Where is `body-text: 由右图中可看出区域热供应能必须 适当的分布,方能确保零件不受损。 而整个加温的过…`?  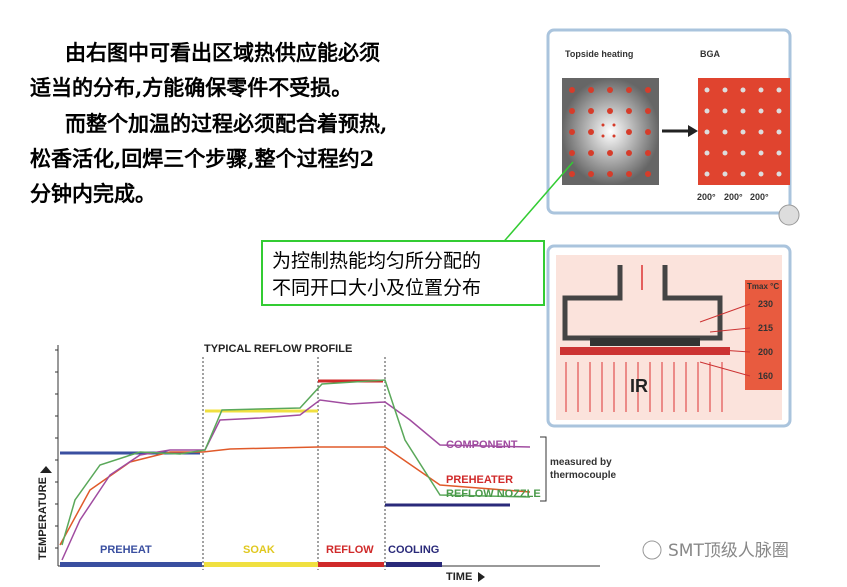 body-text: 由右图中可看出区域热供应能必须 适当的分布,方能确保零件不受损。 而整个加温的过… is located at coordinates (208, 123).